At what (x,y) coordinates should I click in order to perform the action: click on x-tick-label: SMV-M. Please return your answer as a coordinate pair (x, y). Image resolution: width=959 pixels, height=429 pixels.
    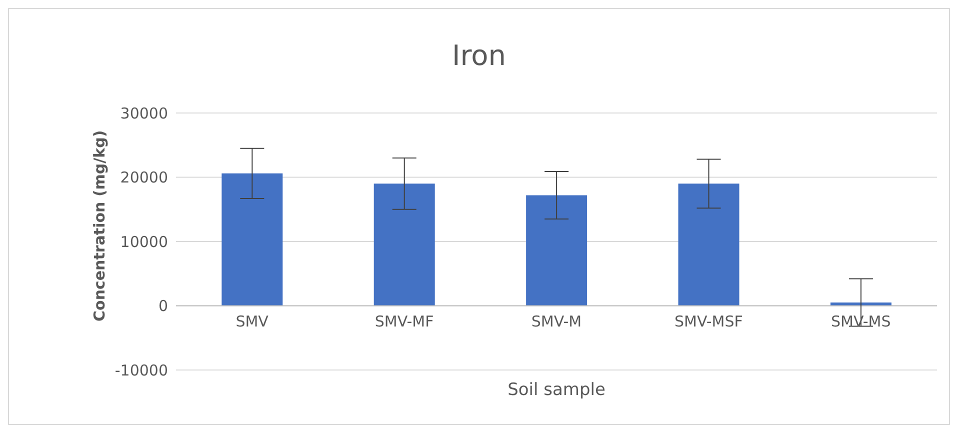
    Looking at the image, I should click on (556, 321).